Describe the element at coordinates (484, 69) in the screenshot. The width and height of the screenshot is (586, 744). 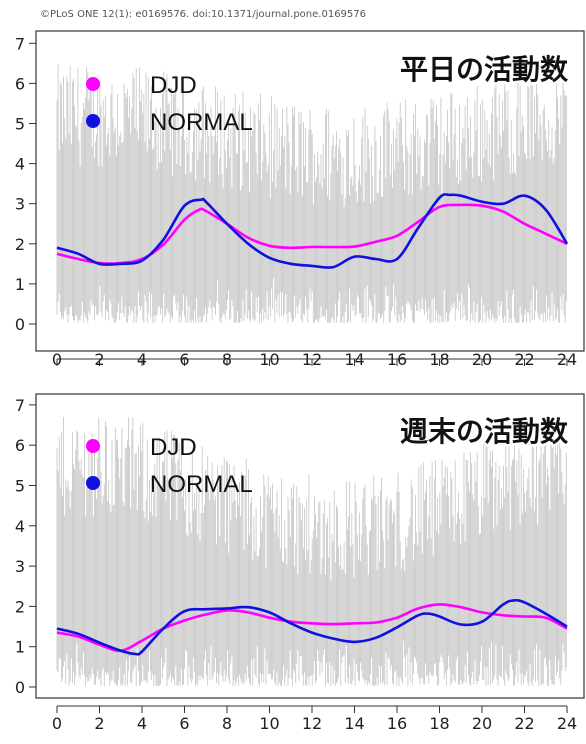
I see `panel-title: 平日の活動数` at that location.